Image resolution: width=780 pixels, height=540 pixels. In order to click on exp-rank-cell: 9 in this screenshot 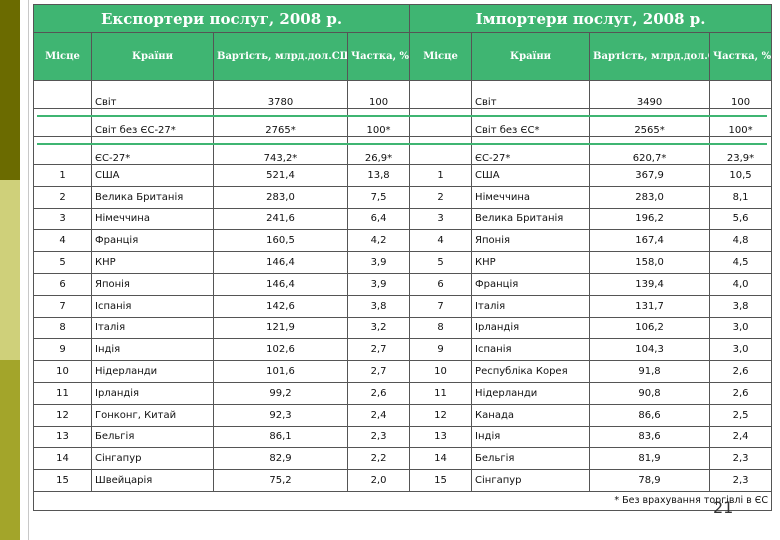, I will do `click(62, 350)`.